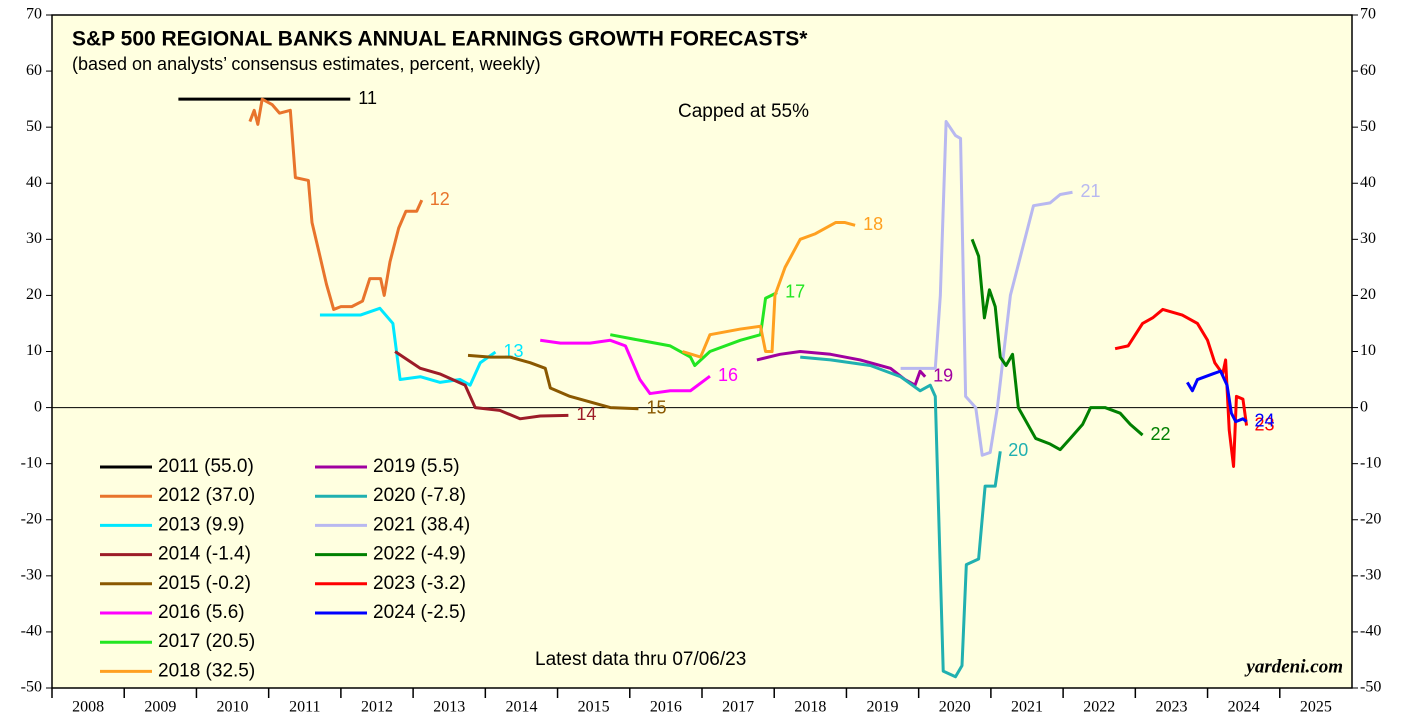 The image size is (1421, 719). What do you see at coordinates (34, 294) in the screenshot?
I see `y-tick-label: 20` at bounding box center [34, 294].